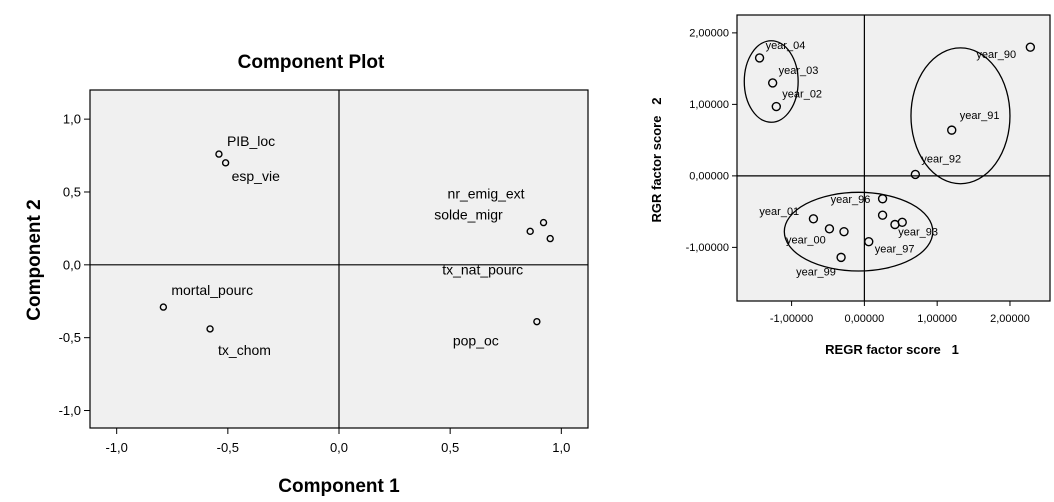 The image size is (1054, 502). What do you see at coordinates (70, 337) in the screenshot?
I see `component-y-tick-label: -0,5` at bounding box center [70, 337].